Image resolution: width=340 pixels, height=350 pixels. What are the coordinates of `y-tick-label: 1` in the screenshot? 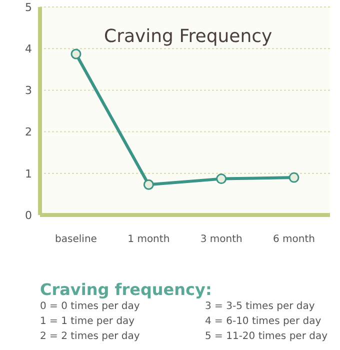 It's located at (28, 173).